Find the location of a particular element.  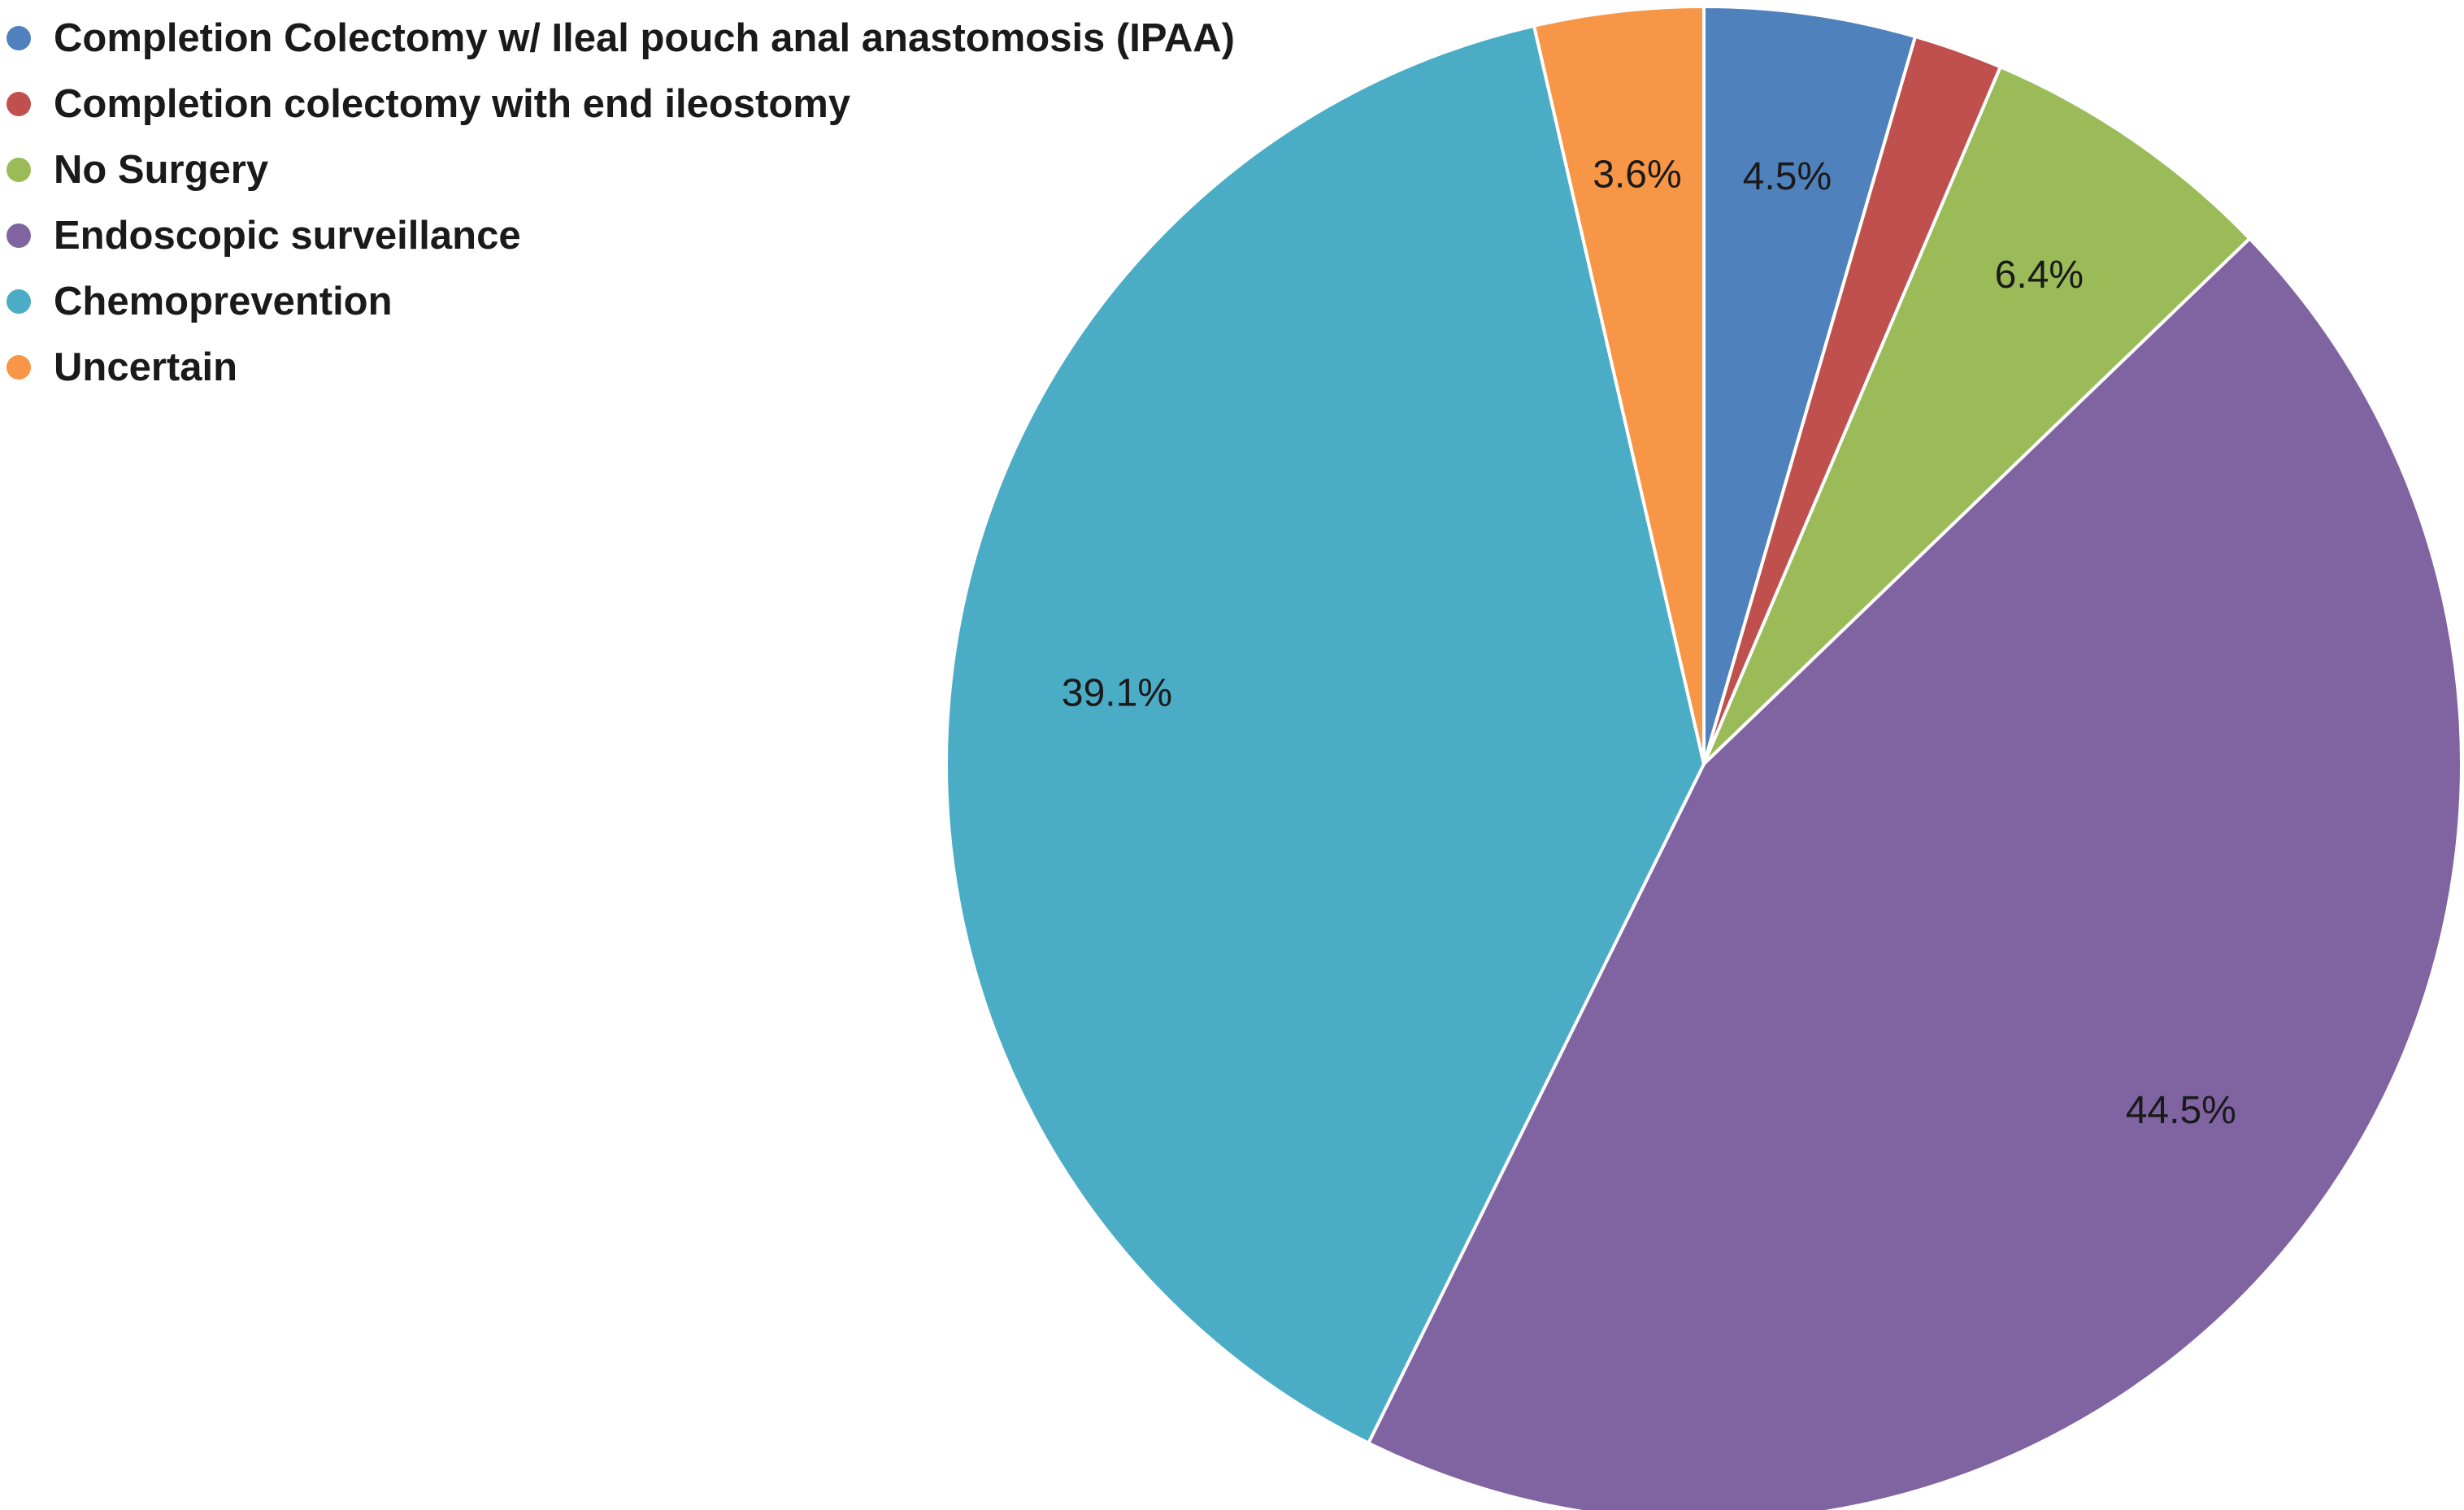

legend-label: Endoscopic surveillance is located at coordinates (287, 235).